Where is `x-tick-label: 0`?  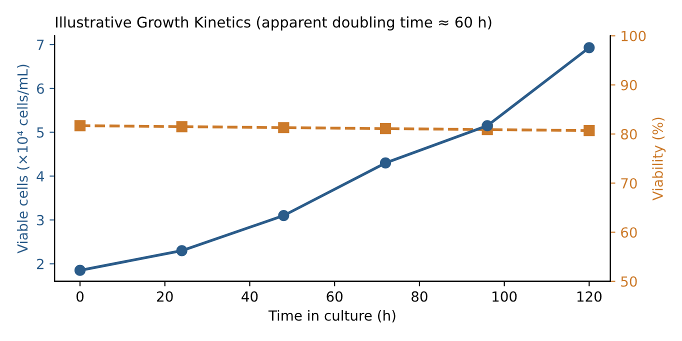
x-tick-label: 0 is located at coordinates (80, 296).